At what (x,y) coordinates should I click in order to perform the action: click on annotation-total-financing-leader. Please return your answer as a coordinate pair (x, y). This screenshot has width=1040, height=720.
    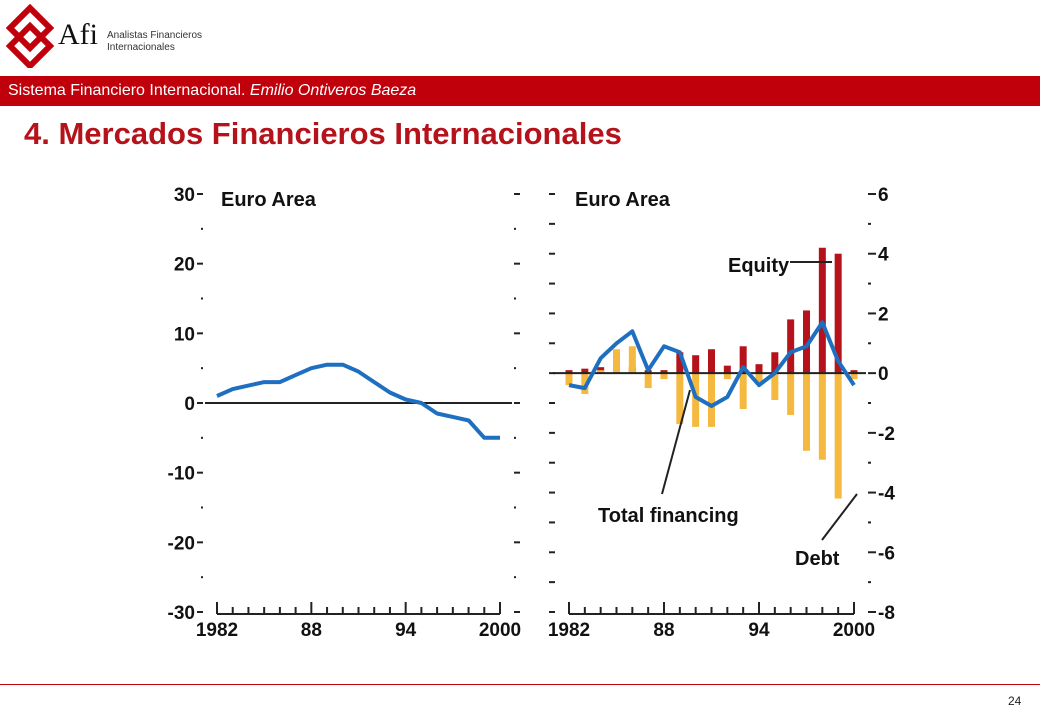
    Looking at the image, I should click on (676, 442).